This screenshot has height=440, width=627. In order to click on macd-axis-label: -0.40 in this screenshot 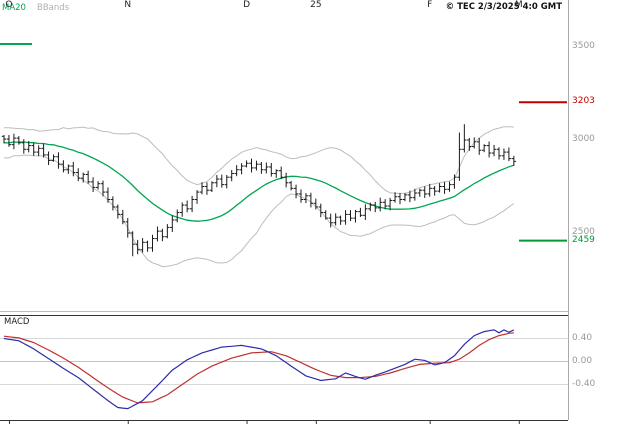, I will do `click(584, 383)`.